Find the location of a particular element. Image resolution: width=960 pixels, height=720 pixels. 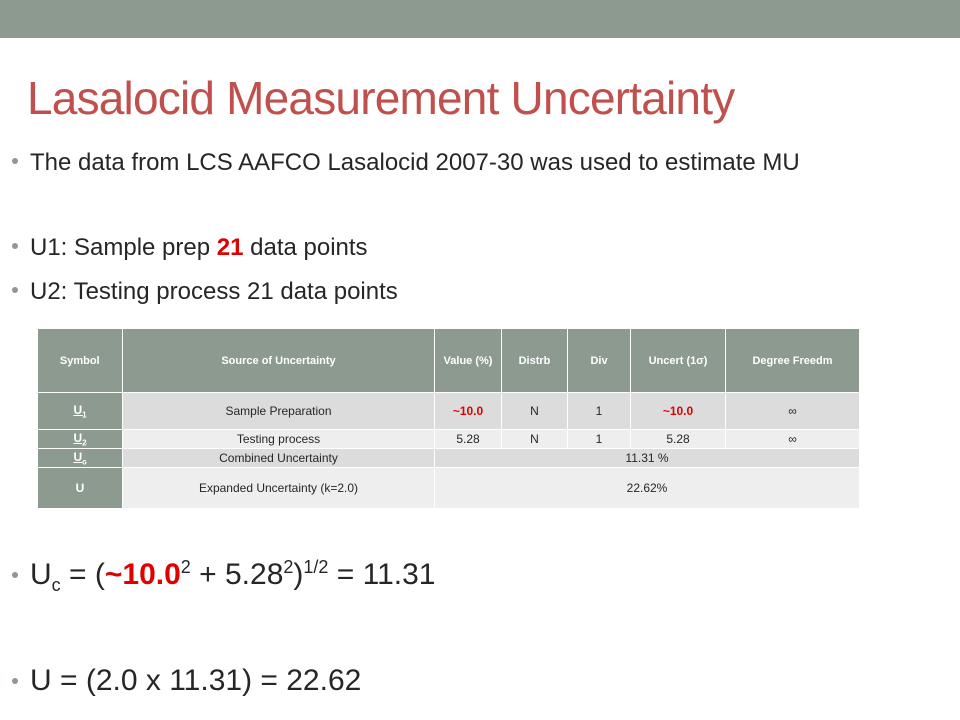

table-row-expanded: U Expanded Uncertainty (k=2.0) 22.62% is located at coordinates (448, 488).